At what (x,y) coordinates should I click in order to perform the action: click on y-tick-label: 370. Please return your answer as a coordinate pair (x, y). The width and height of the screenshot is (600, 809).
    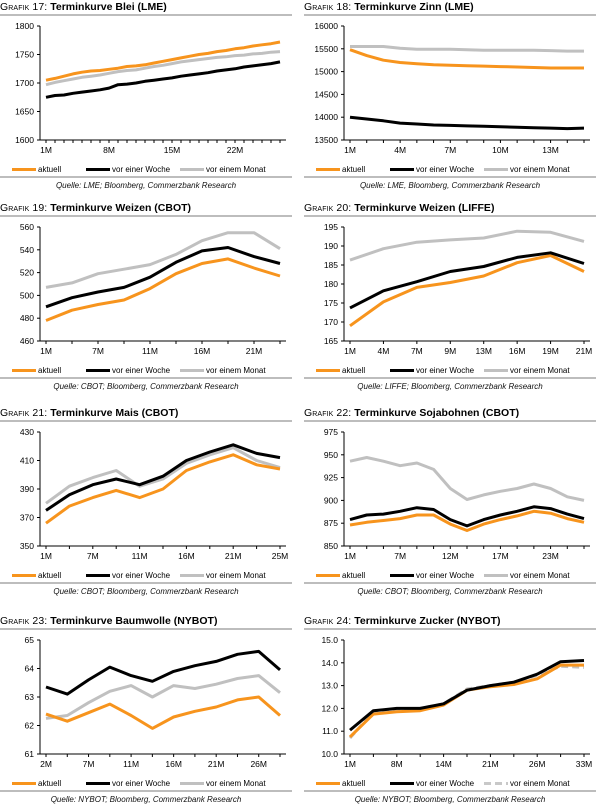
    Looking at the image, I should click on (27, 518).